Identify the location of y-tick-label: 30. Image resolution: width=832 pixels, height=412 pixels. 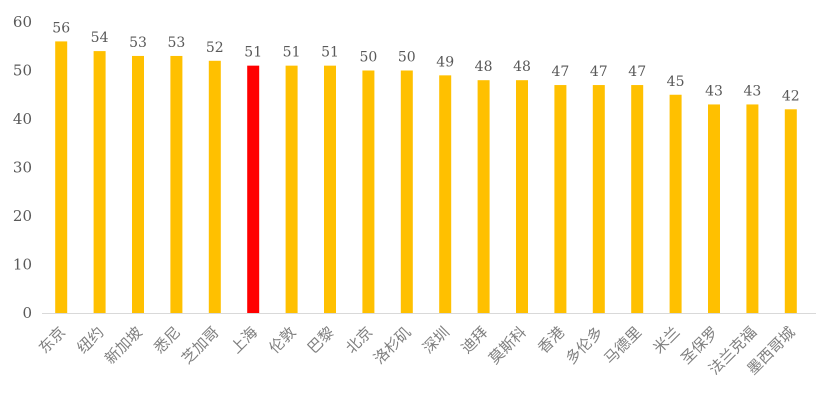
(22, 168).